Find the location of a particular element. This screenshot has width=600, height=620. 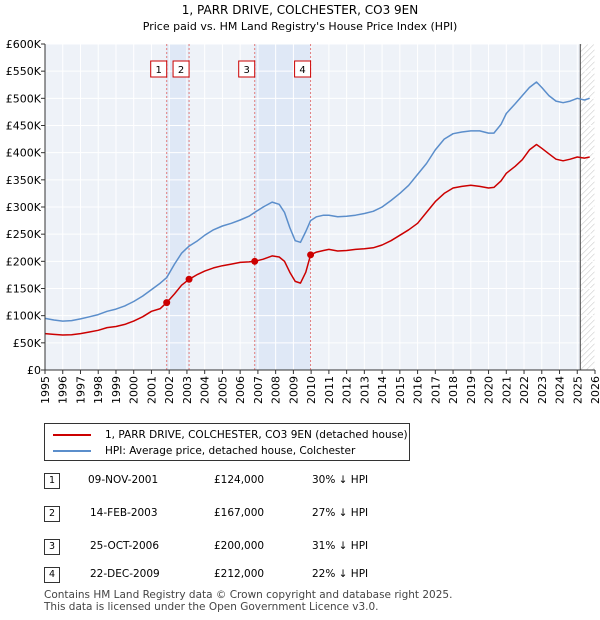

x-tick-label: 2015 is located at coordinates (400, 390).